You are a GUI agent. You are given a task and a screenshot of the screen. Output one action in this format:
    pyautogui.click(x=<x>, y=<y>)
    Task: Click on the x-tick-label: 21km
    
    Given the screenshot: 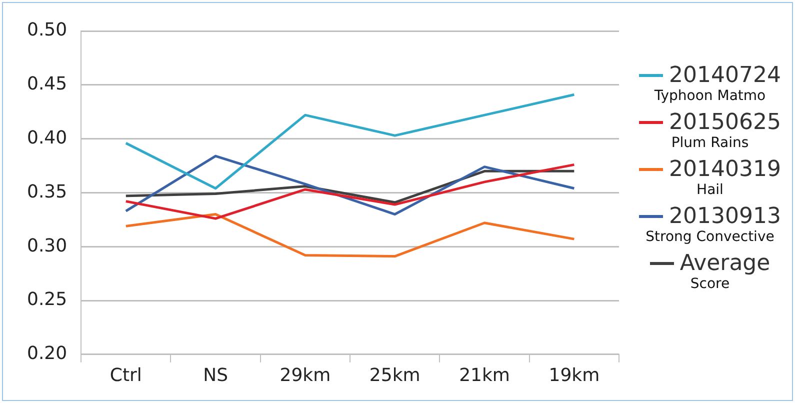 What is the action you would take?
    pyautogui.click(x=484, y=375)
    